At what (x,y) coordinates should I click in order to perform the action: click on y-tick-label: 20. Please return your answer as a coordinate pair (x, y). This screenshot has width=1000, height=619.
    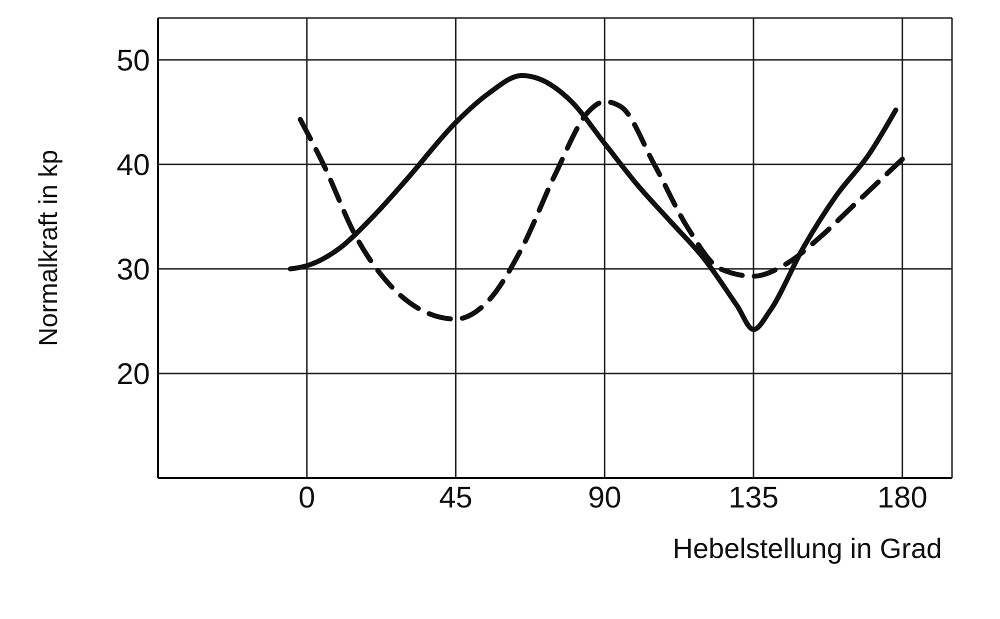
    Looking at the image, I should click on (133, 375).